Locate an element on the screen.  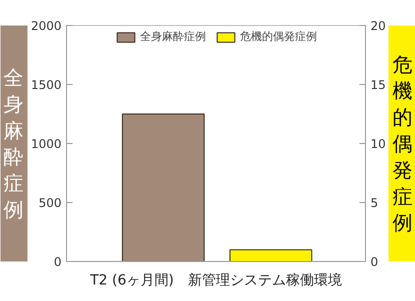
y-axis-title: 全身麻酔症例 is located at coordinates (14, 144).